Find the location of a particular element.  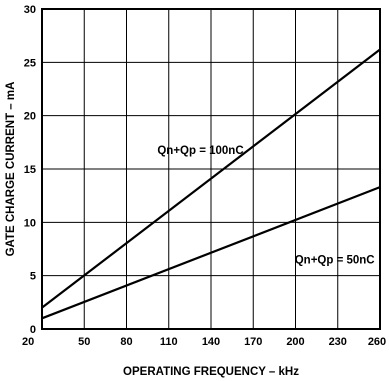

x-tick-label: 80 is located at coordinates (126, 342).